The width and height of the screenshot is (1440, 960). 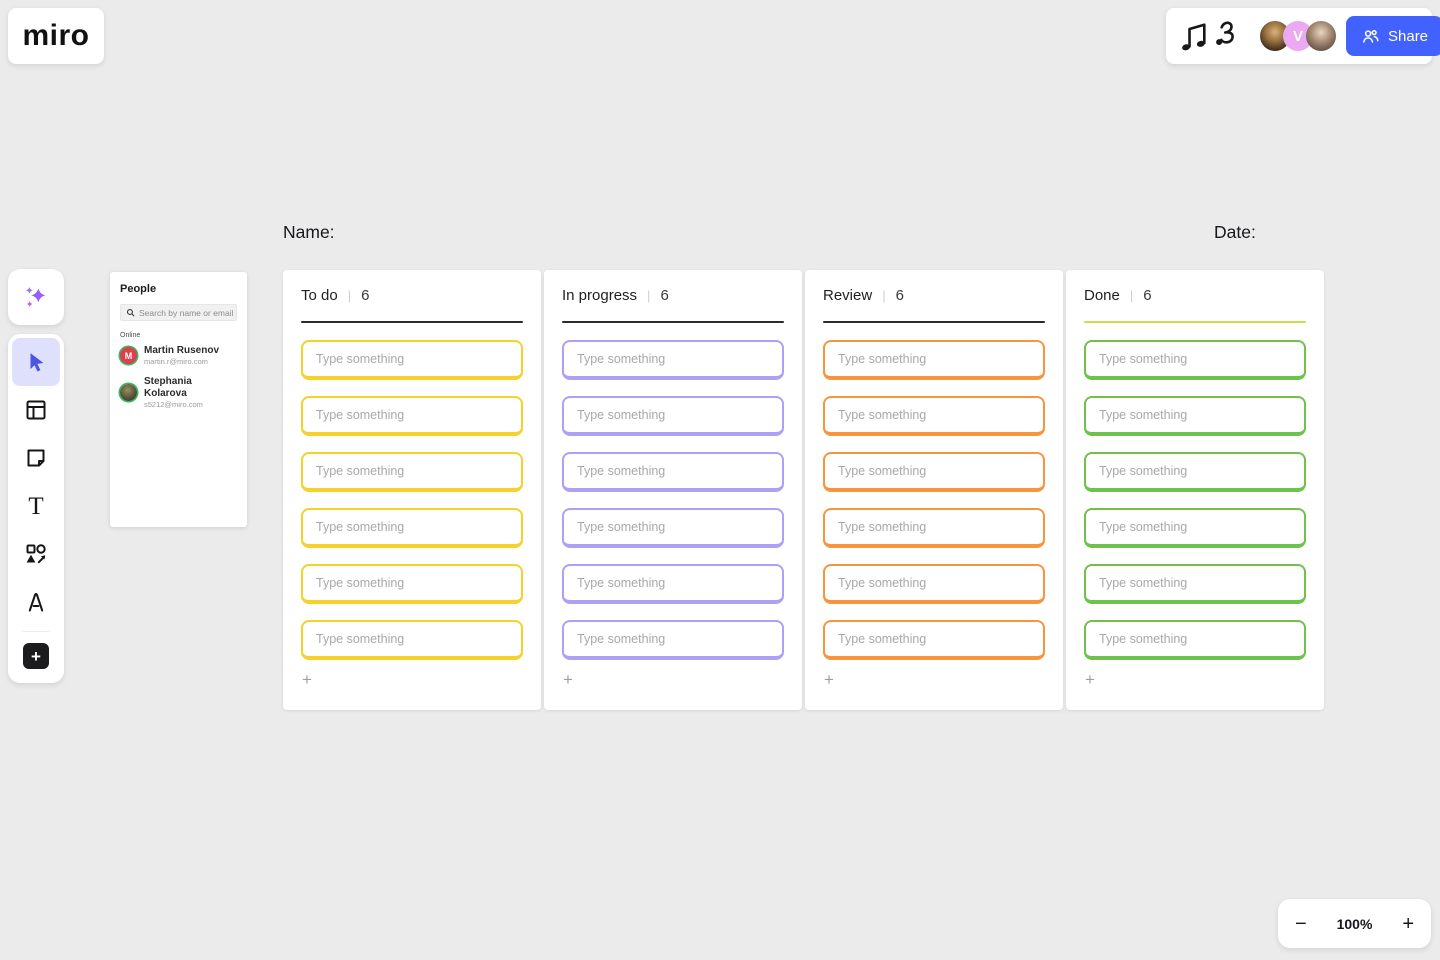 I want to click on column-title: Review, so click(x=848, y=295).